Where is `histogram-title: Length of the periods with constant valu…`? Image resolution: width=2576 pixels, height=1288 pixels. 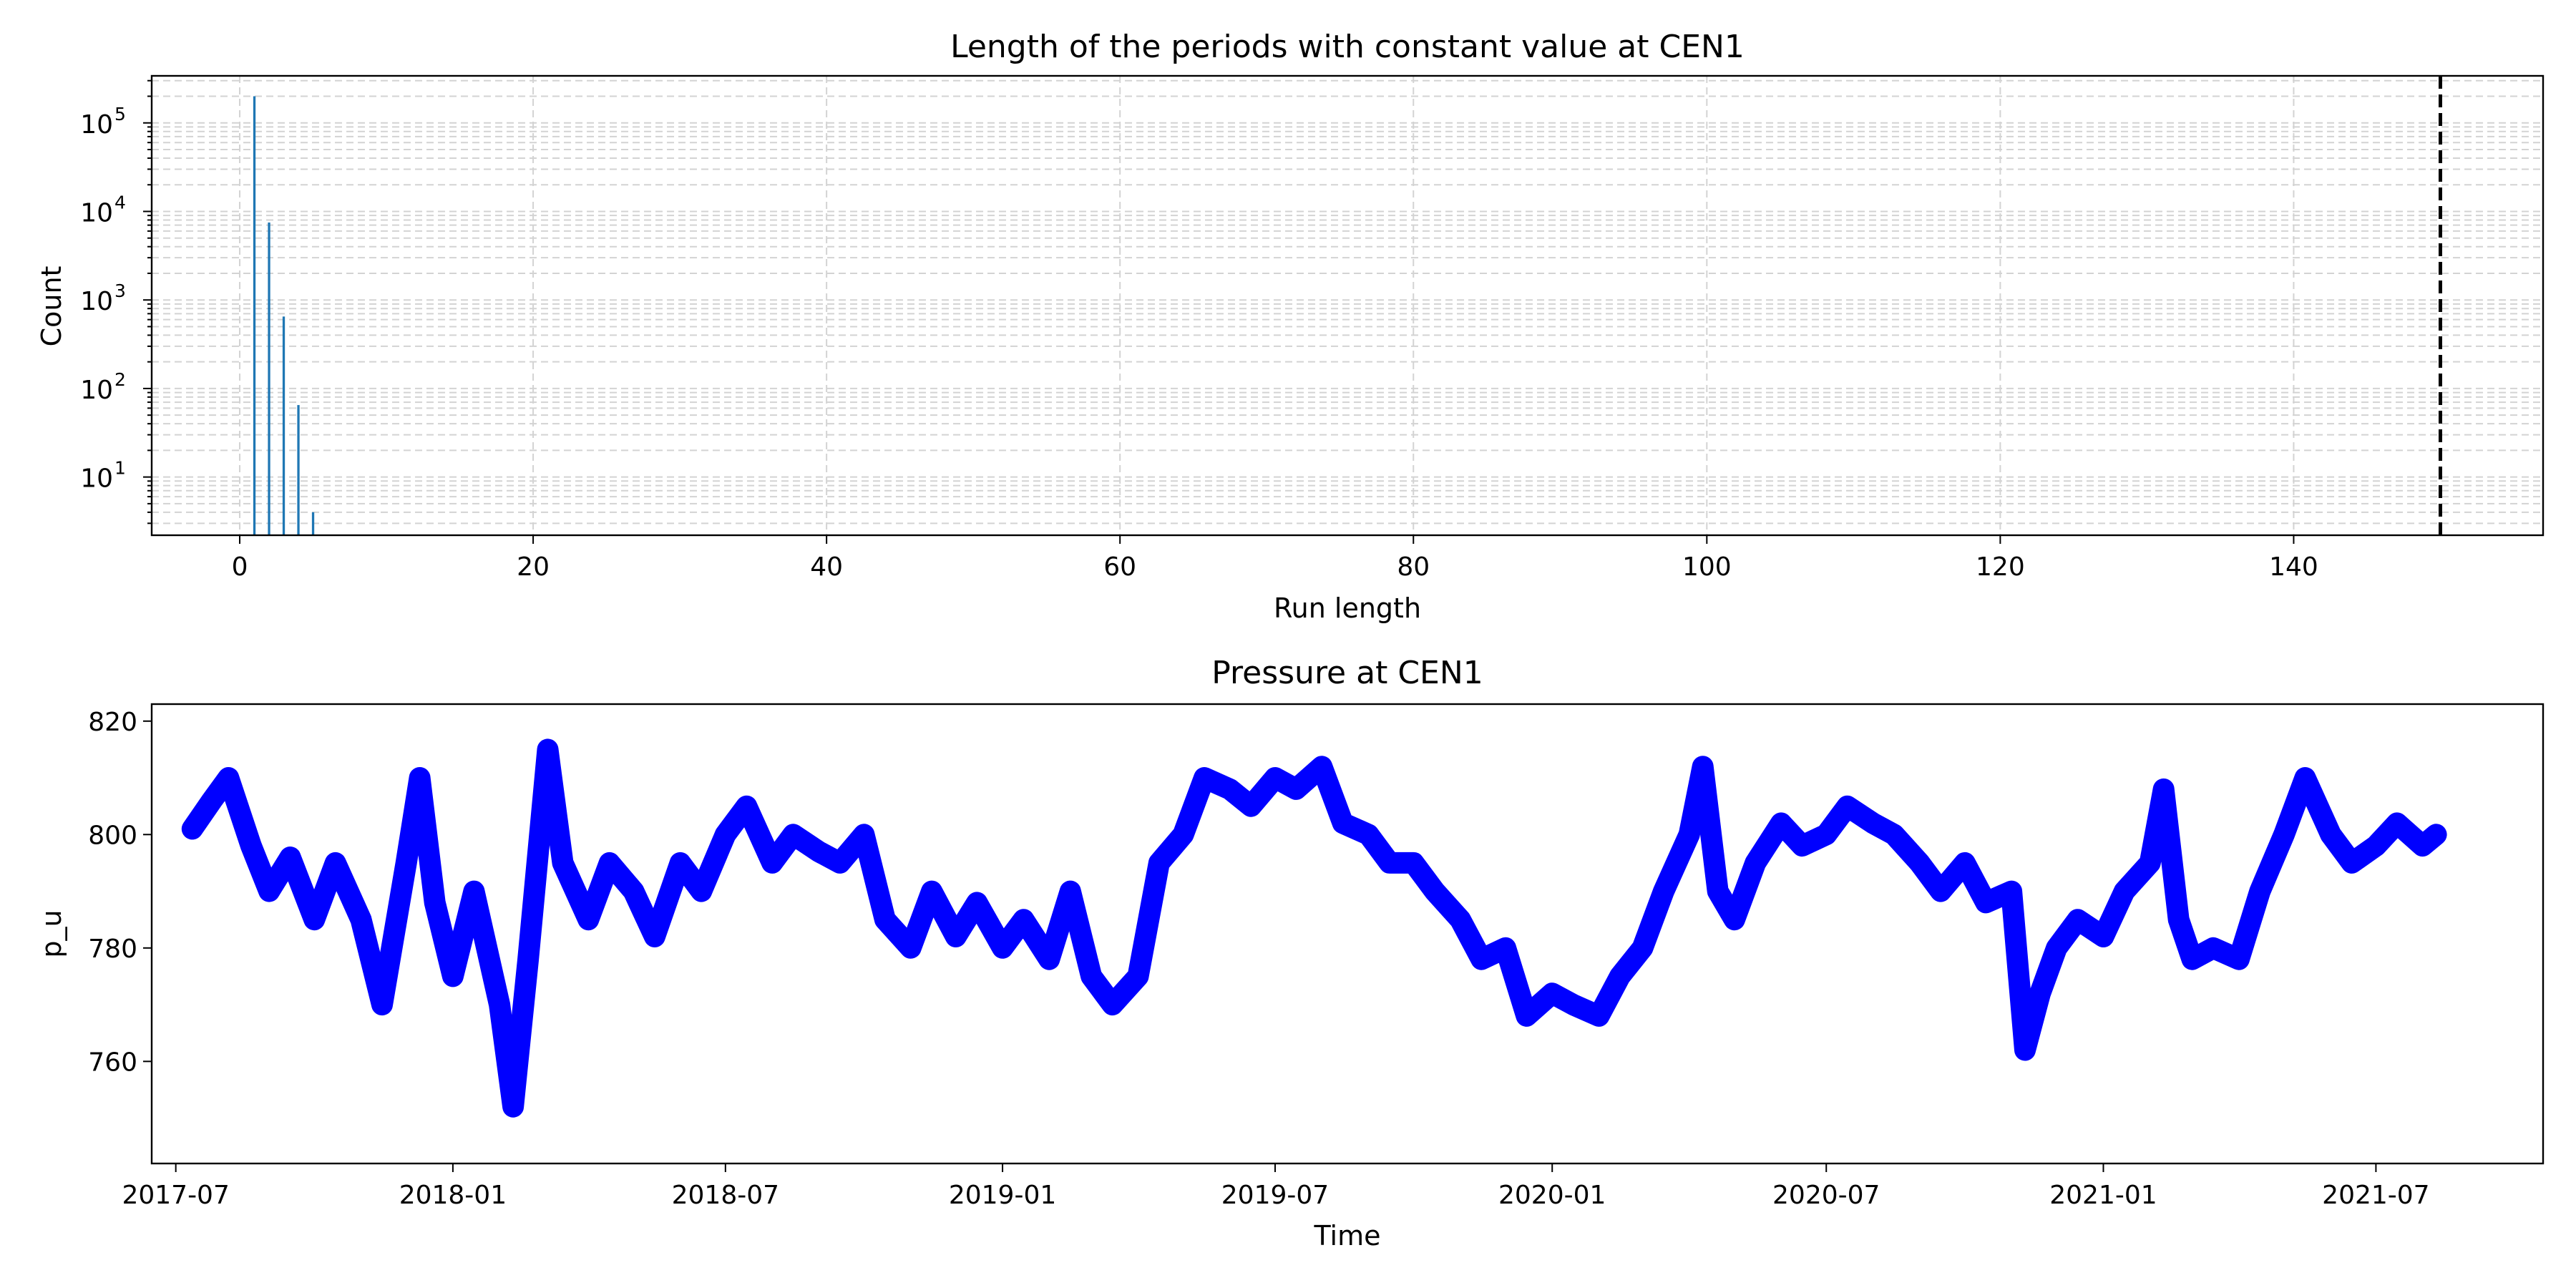
histogram-title: Length of the periods with constant valu… is located at coordinates (1347, 47).